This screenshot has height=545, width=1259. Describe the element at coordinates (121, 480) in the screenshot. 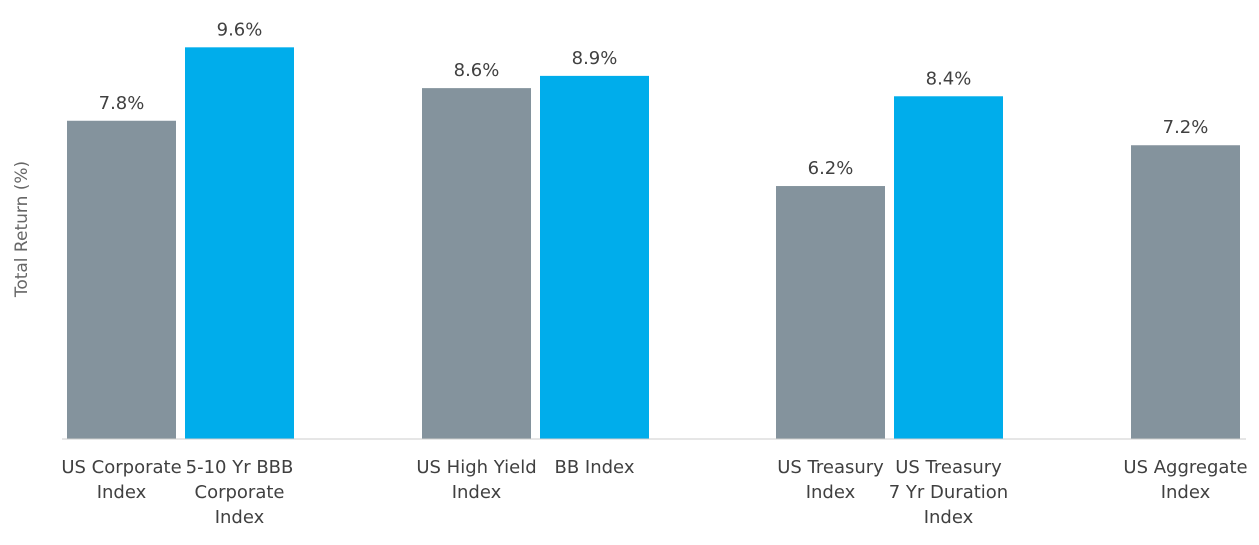

I see `category-label-0: US Corporate Index` at that location.